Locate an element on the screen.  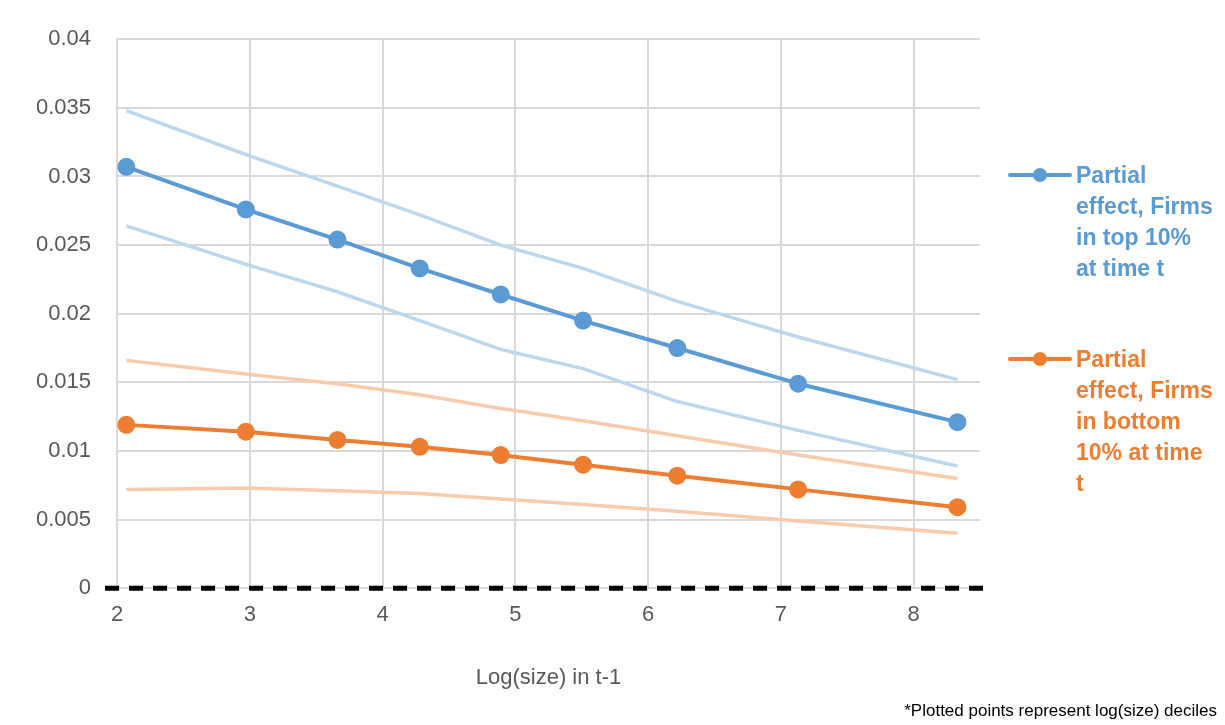
y-tick-label: 0.03 is located at coordinates (70, 175).